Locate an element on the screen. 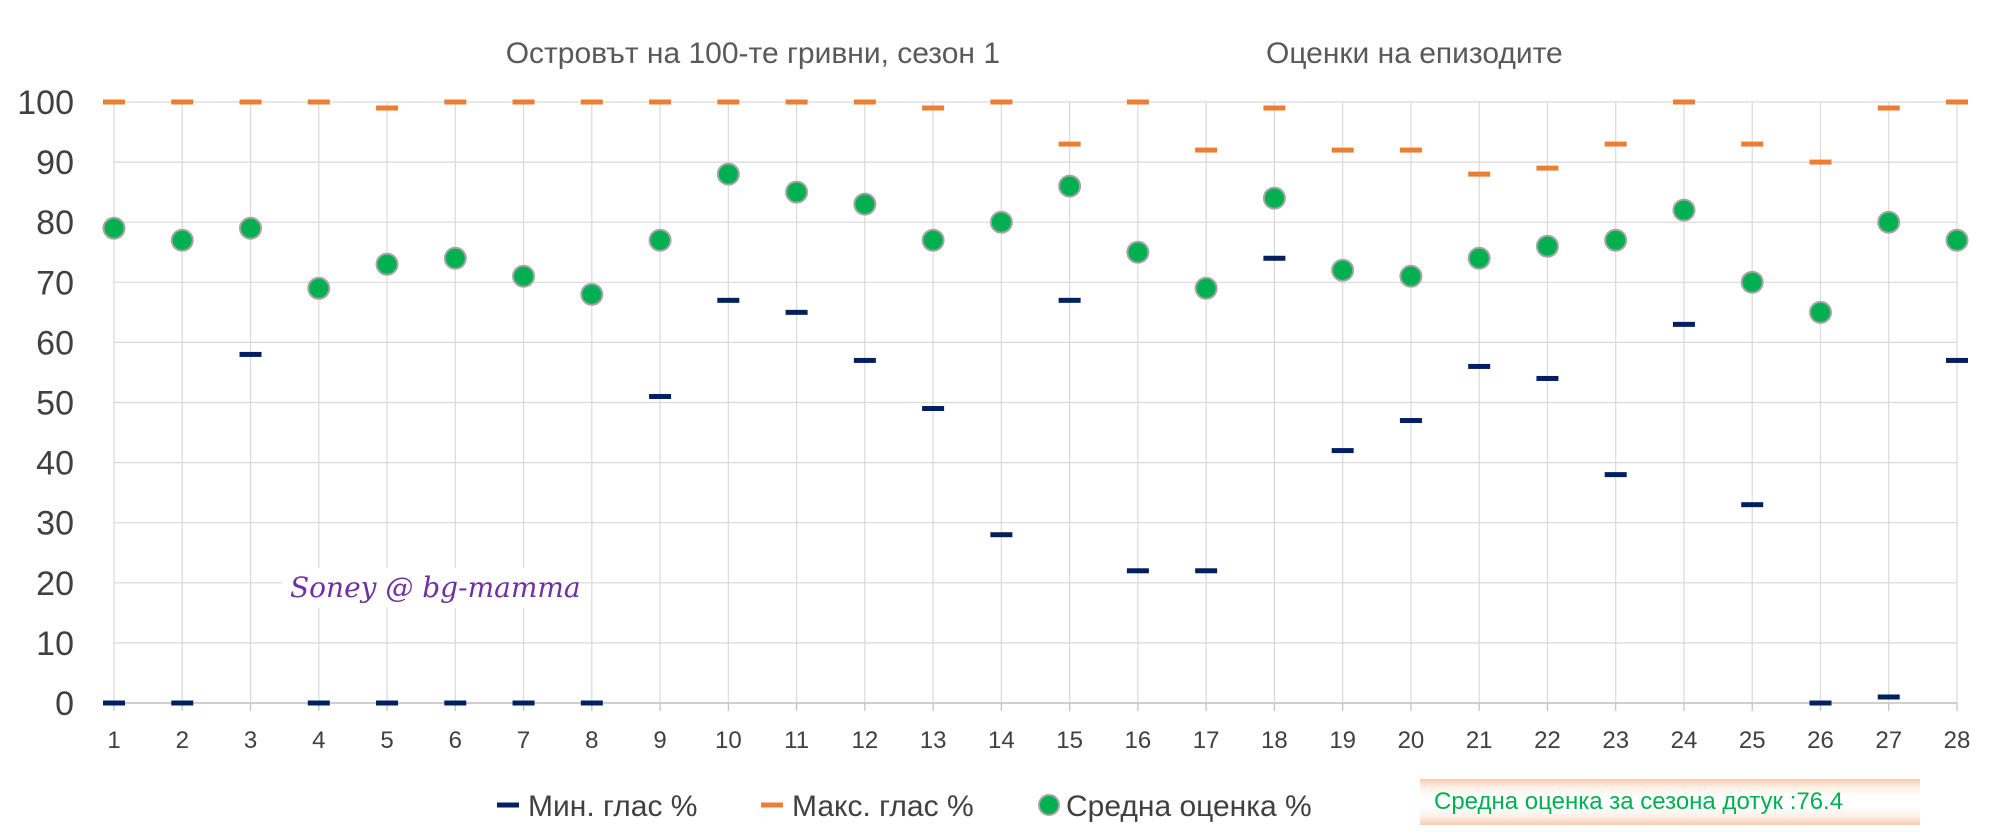 The image size is (1993, 839). y-tick-label: 20 is located at coordinates (55, 584).